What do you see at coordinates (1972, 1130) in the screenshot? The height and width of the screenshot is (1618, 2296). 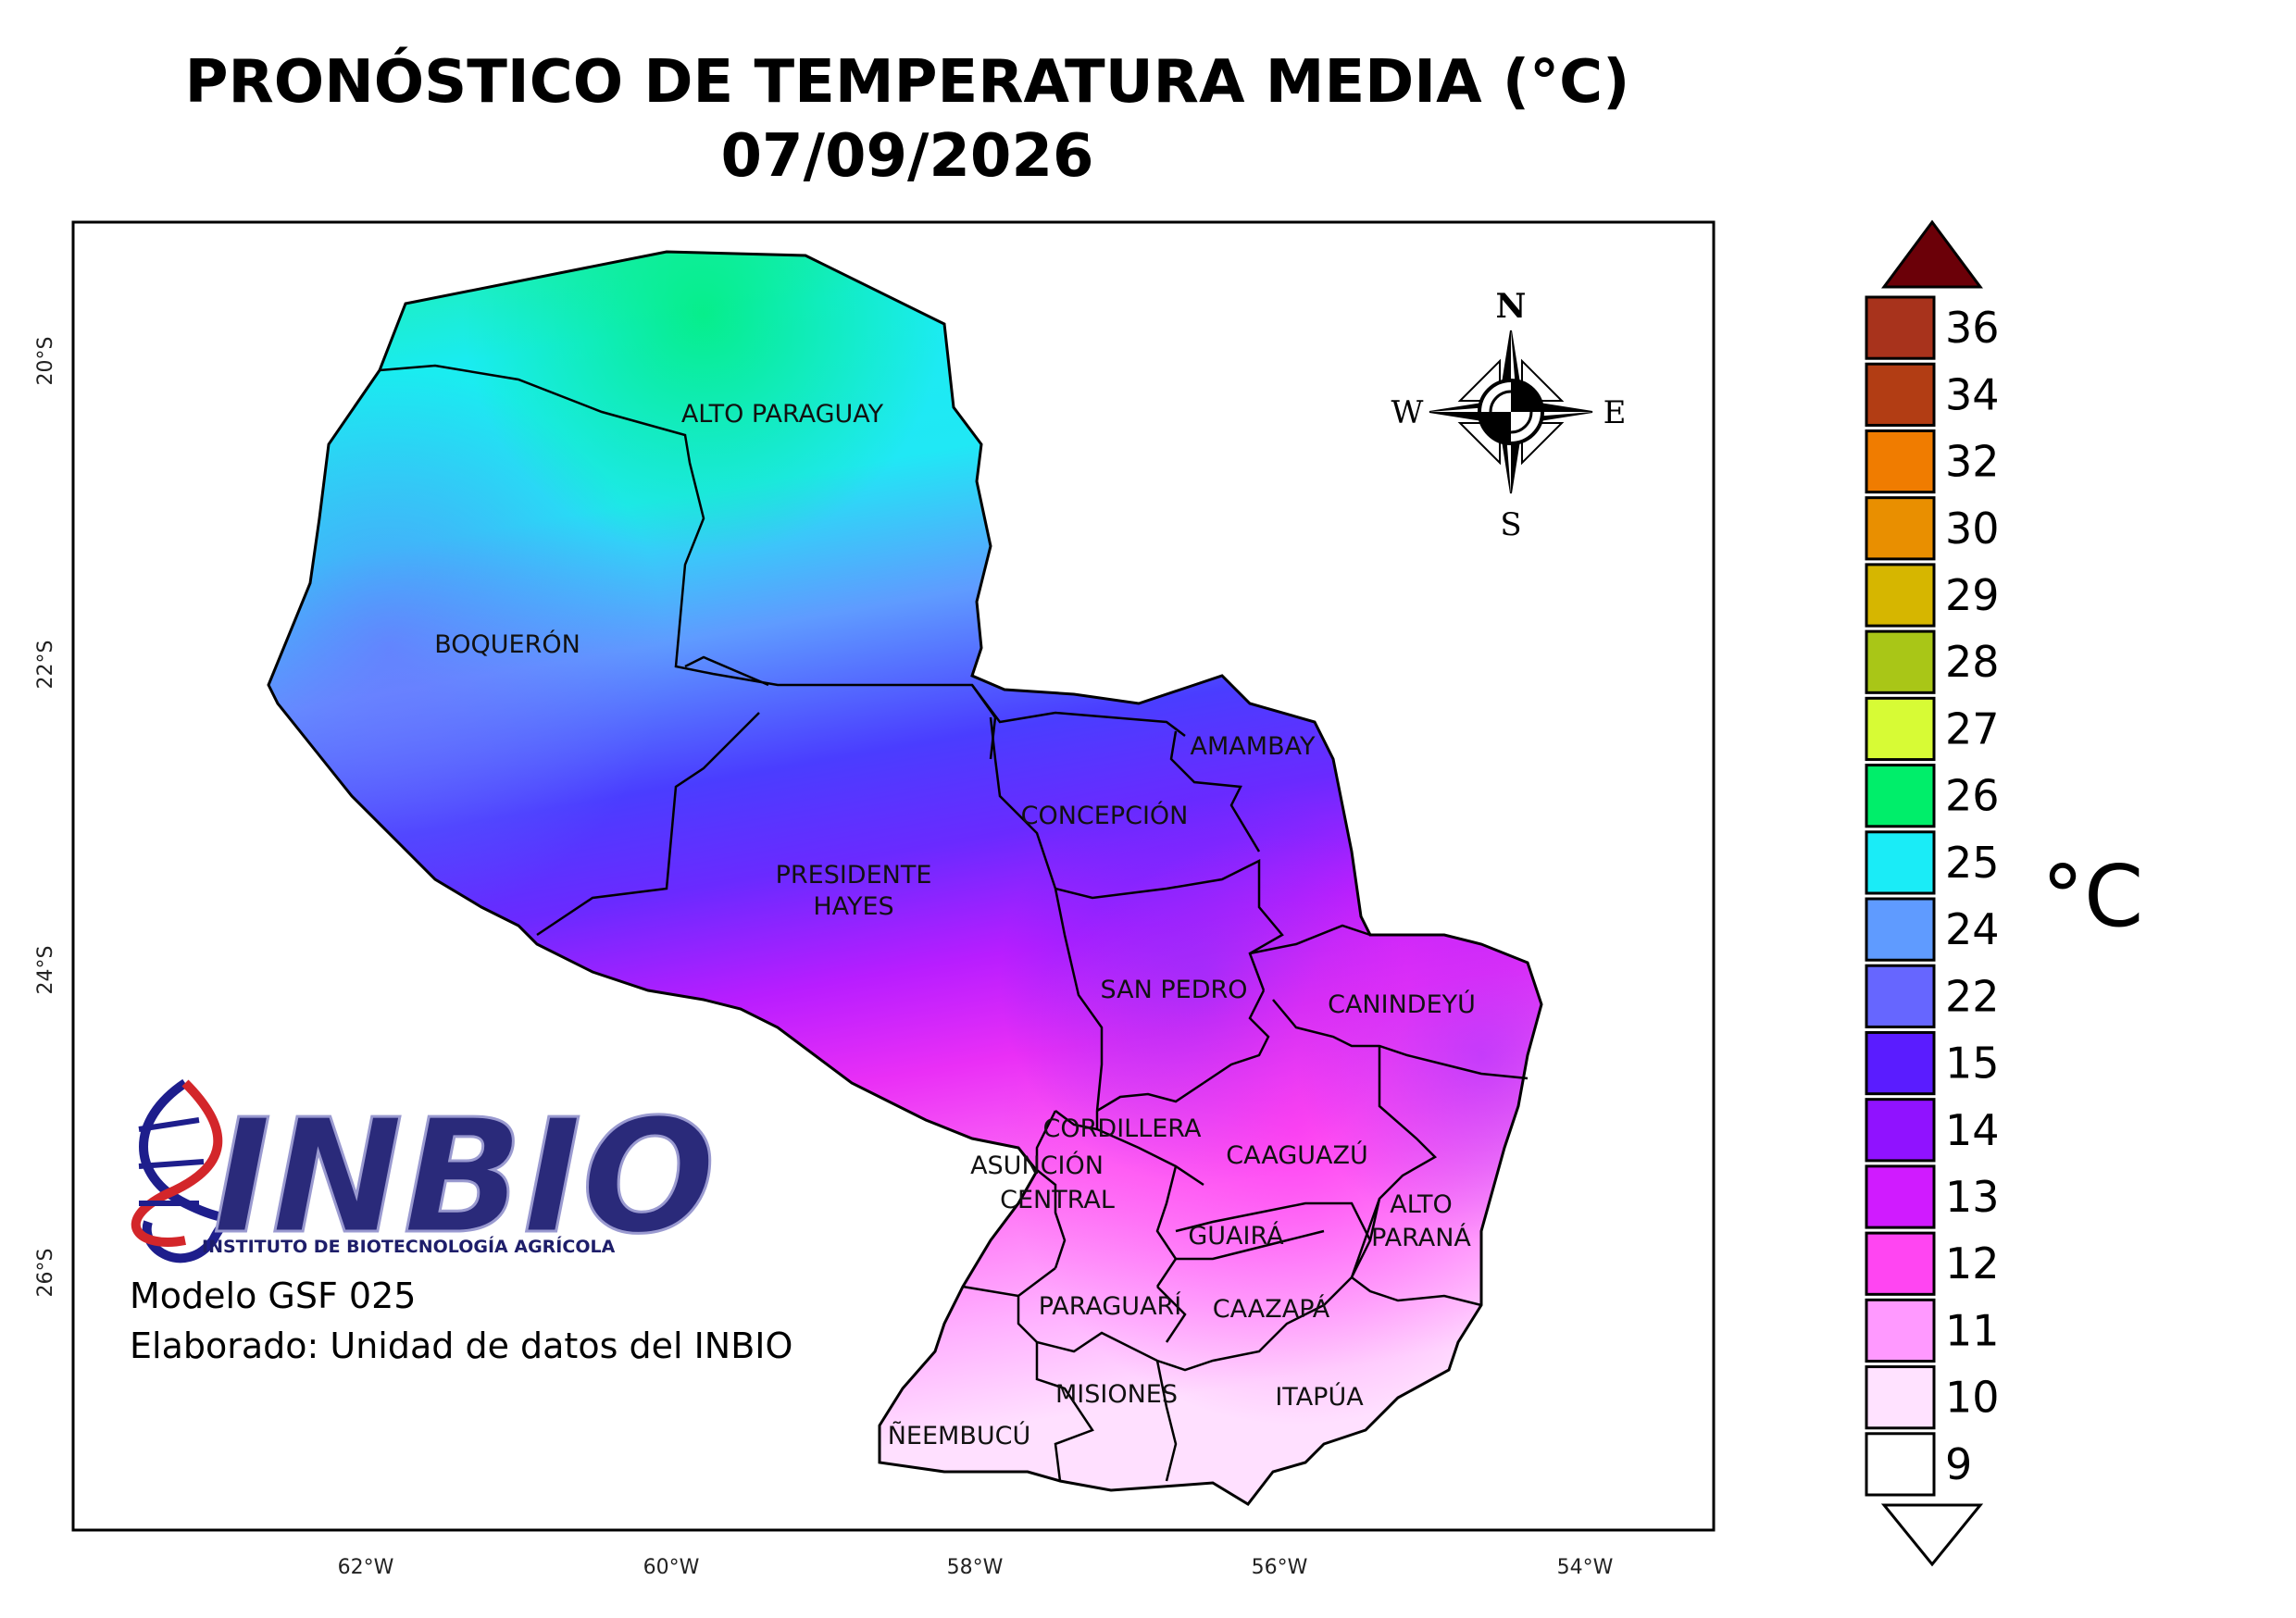 I see `legend-label: 14` at bounding box center [1972, 1130].